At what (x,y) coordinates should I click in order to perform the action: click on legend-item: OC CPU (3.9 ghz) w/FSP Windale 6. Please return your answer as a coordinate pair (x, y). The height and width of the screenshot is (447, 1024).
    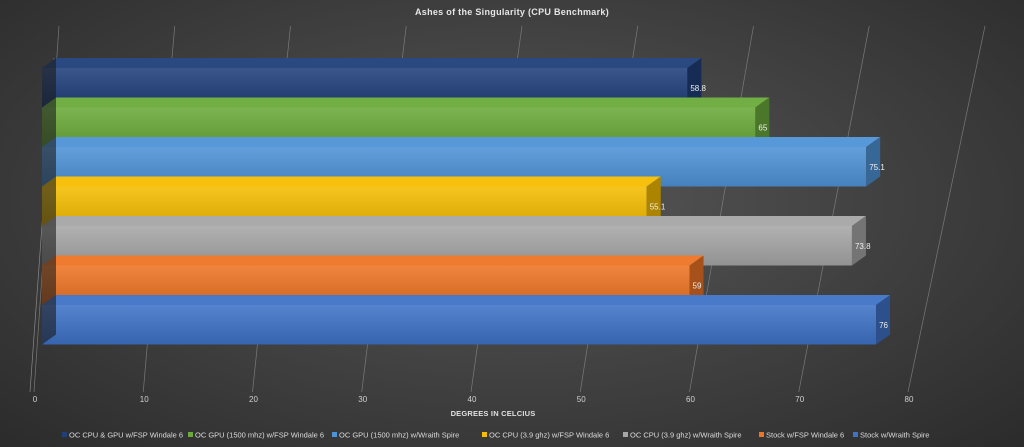
    Looking at the image, I should click on (545, 435).